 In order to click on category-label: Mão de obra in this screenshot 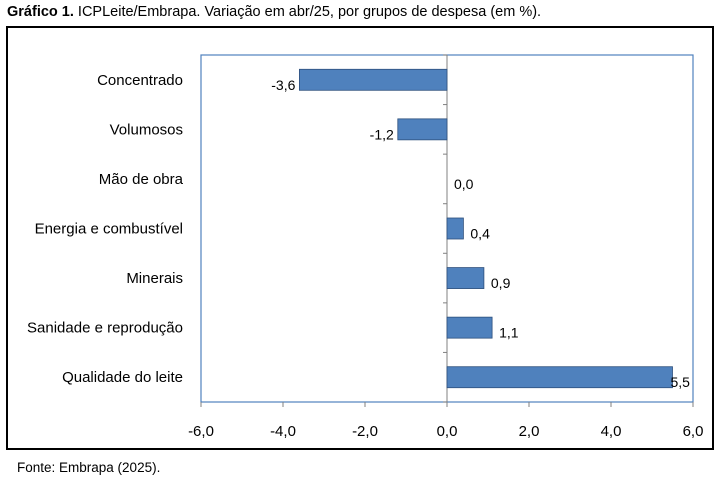, I will do `click(141, 179)`.